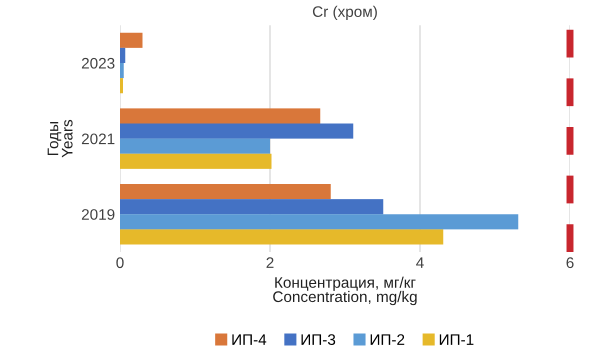 This screenshot has height=360, width=600. Describe the element at coordinates (420, 262) in the screenshot. I see `x-tick-label: 4` at that location.